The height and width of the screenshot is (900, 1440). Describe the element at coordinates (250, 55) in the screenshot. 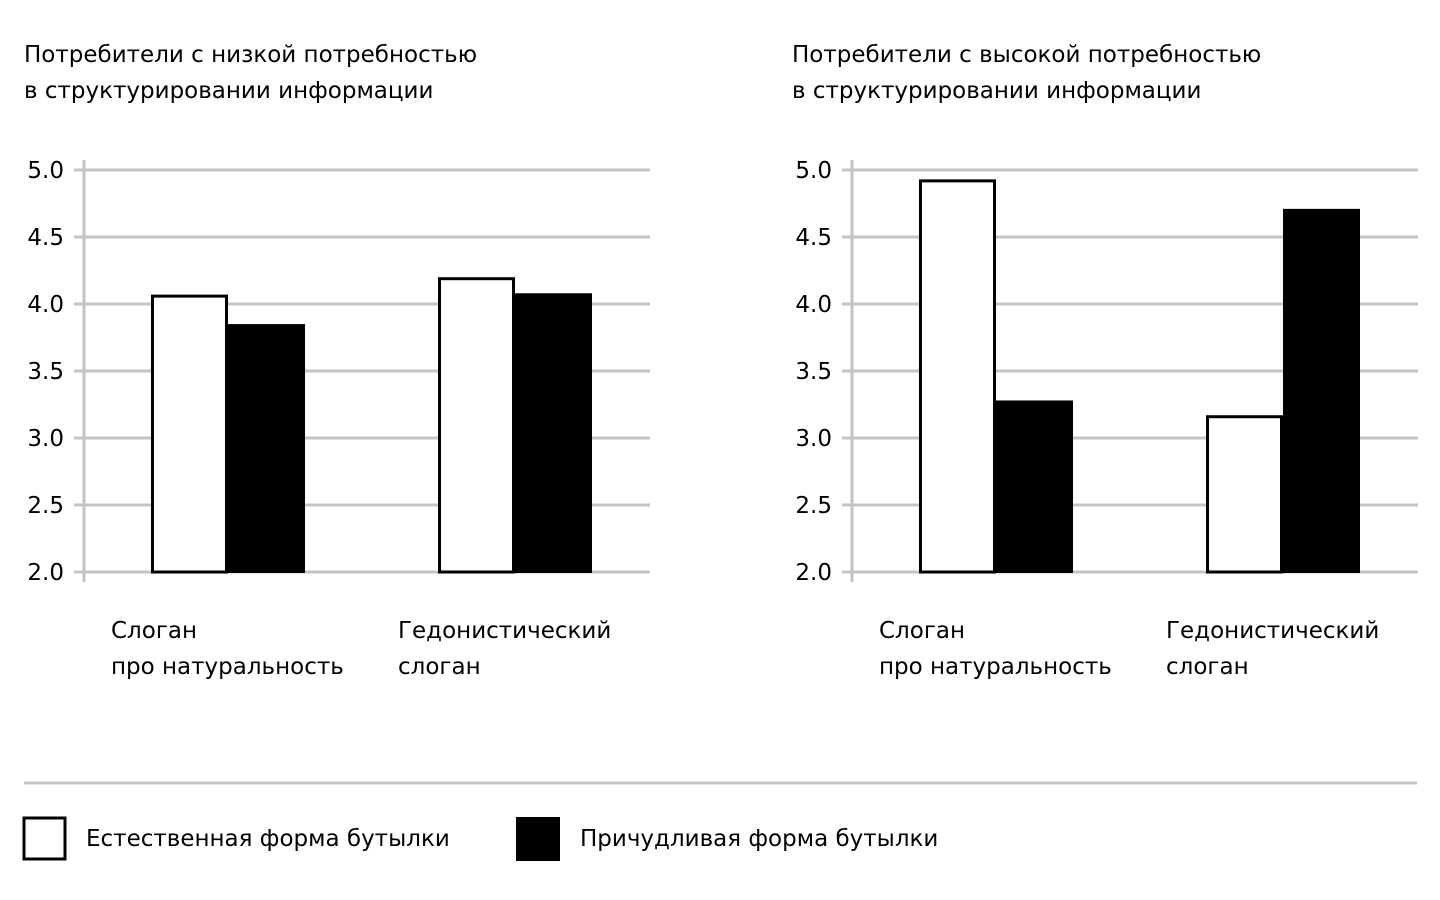

I see `chart-title-line: Потребители с низкой потребностью` at that location.